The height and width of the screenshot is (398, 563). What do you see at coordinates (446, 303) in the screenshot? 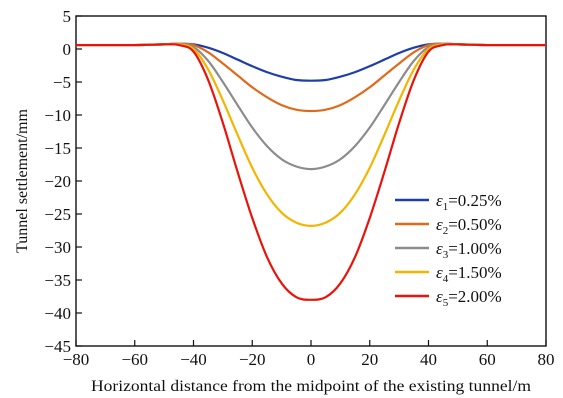
I see `legend-subscript: 5` at bounding box center [446, 303].